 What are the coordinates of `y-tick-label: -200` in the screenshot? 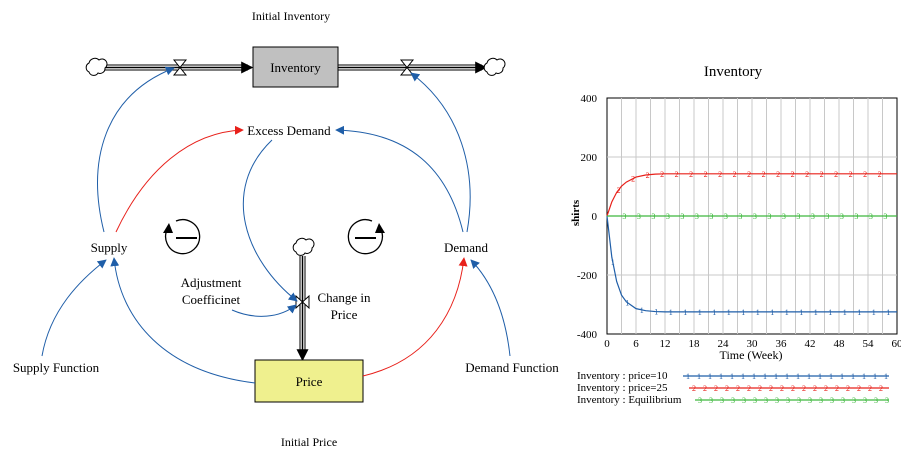 It's located at (587, 276).